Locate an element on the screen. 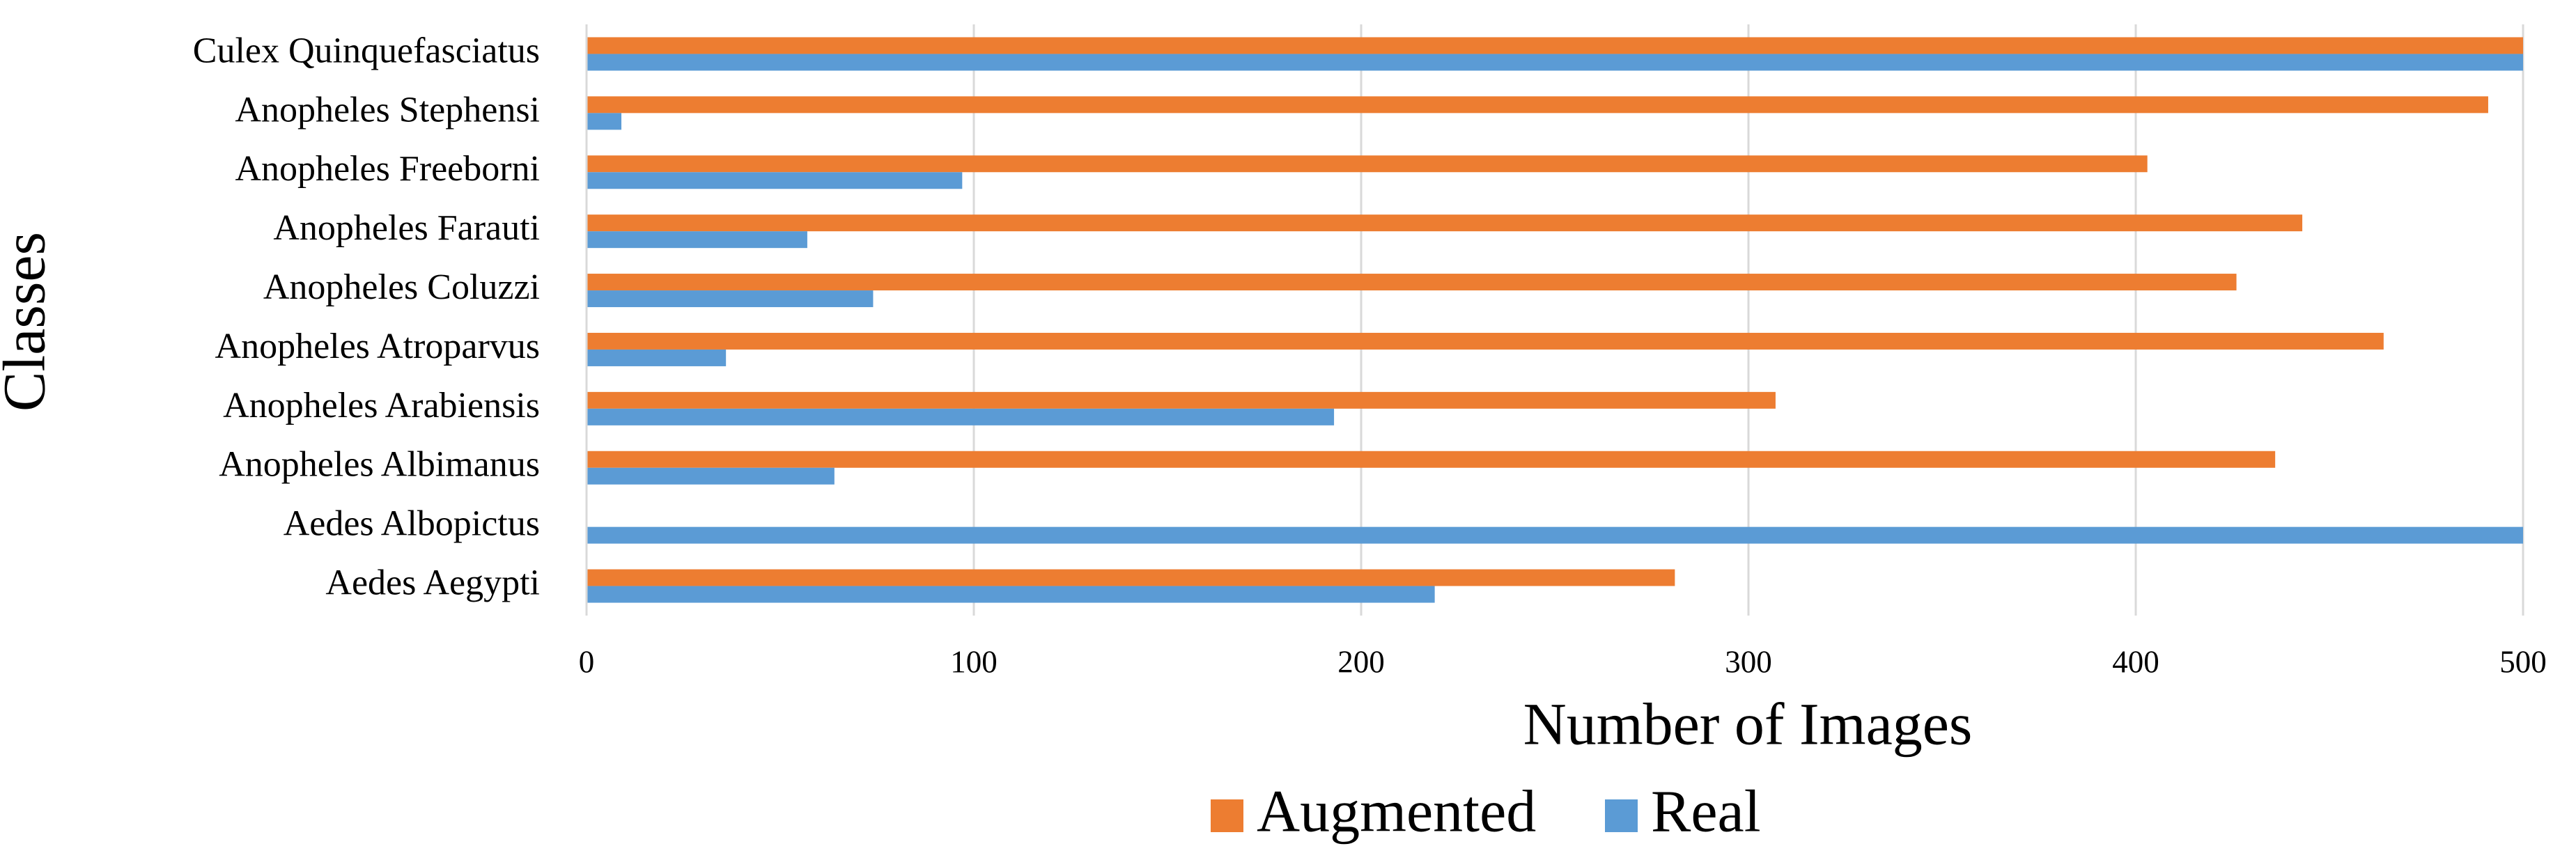 This screenshot has width=2576, height=860. x-tick-label: 0 is located at coordinates (587, 662).